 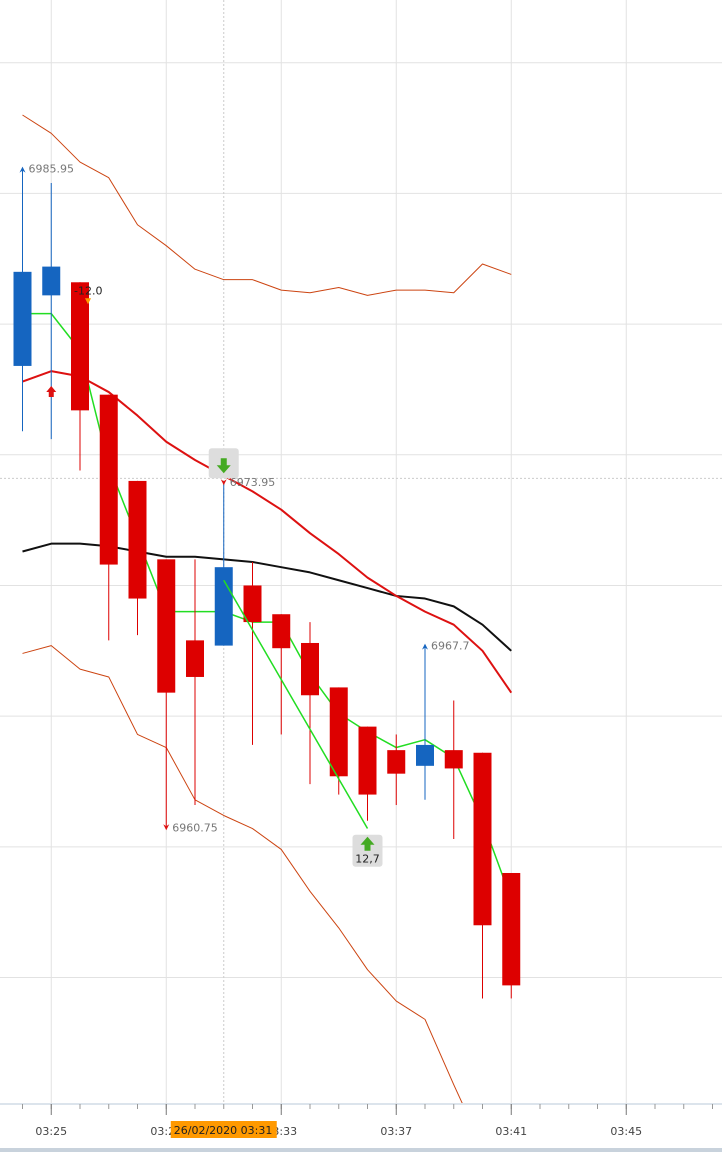 I want to click on x-tick-label: 03:45, so click(x=626, y=1131).